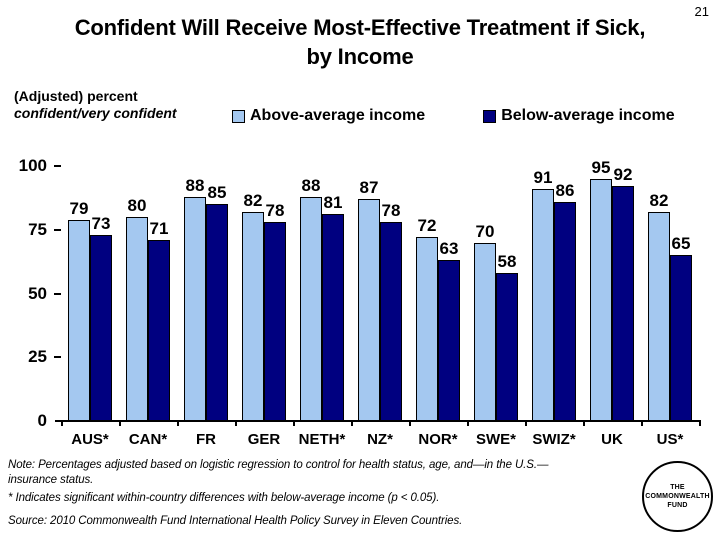  Describe the element at coordinates (427, 226) in the screenshot. I see `bar-value-label-above-average-nor: 72` at that location.